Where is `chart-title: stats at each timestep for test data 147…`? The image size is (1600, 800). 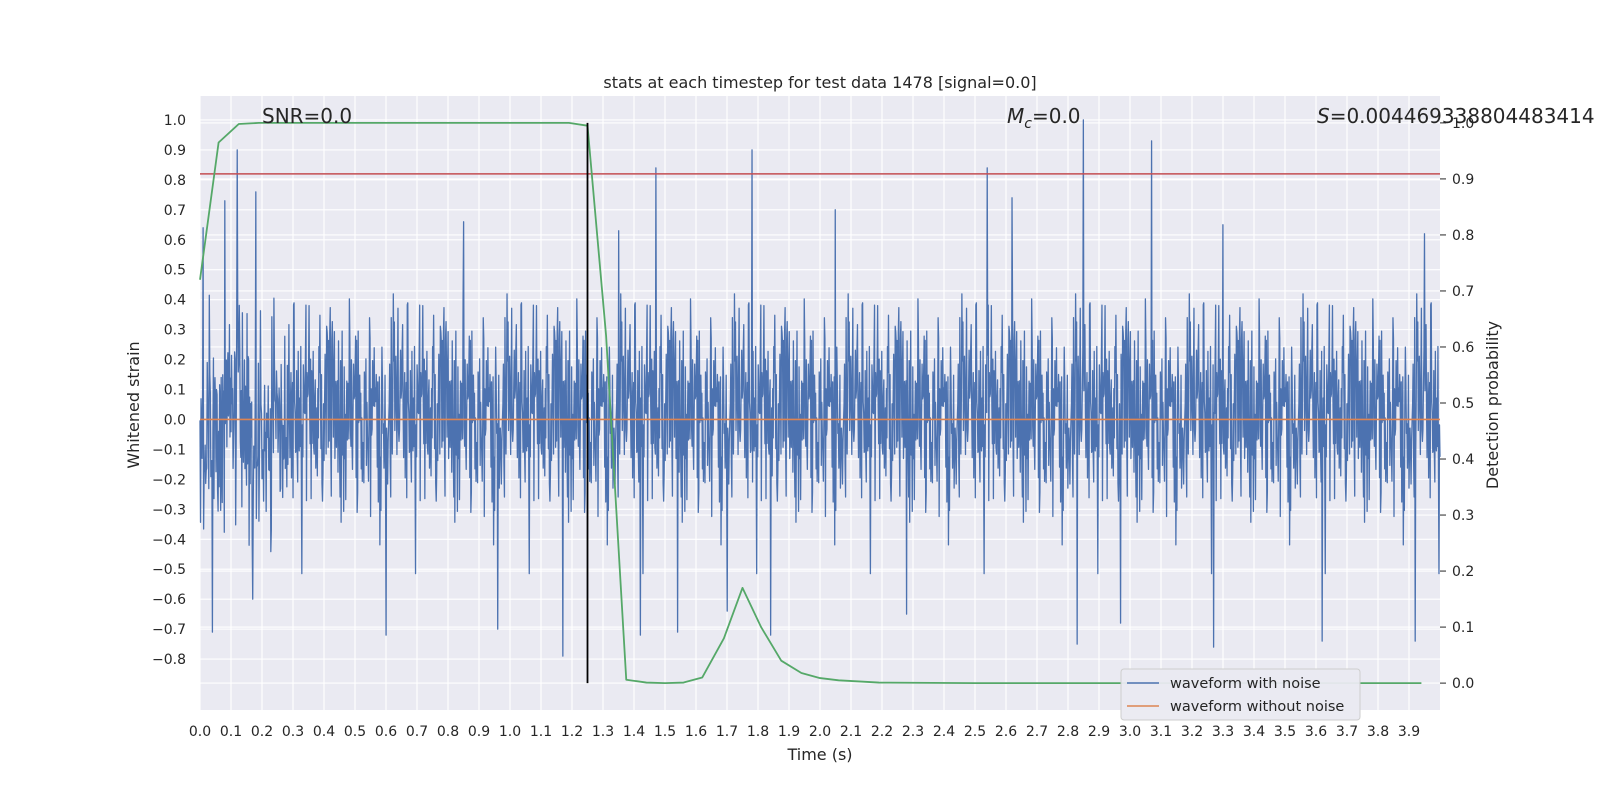 chart-title: stats at each timestep for test data 147… is located at coordinates (819, 82).